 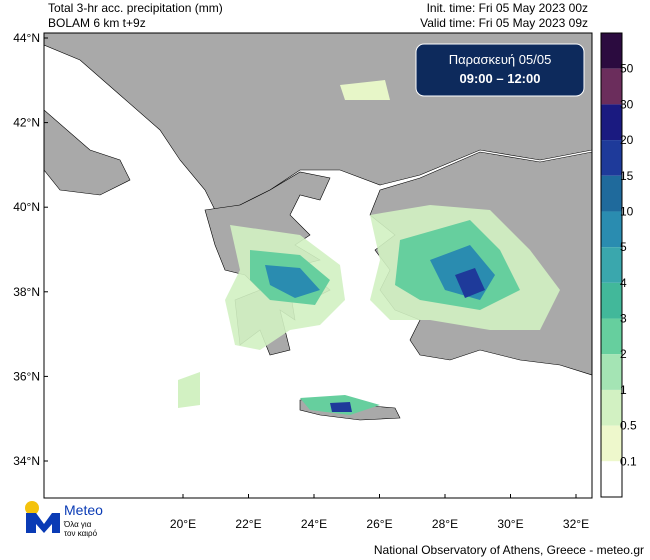 What do you see at coordinates (445, 524) in the screenshot?
I see `lon-label: 28°E` at bounding box center [445, 524].